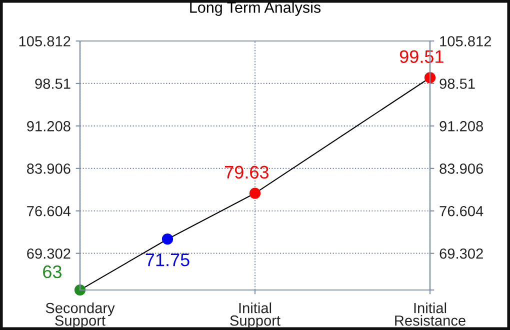 This screenshot has height=330, width=510. Describe the element at coordinates (422, 56) in the screenshot. I see `data-label: 99.51` at that location.